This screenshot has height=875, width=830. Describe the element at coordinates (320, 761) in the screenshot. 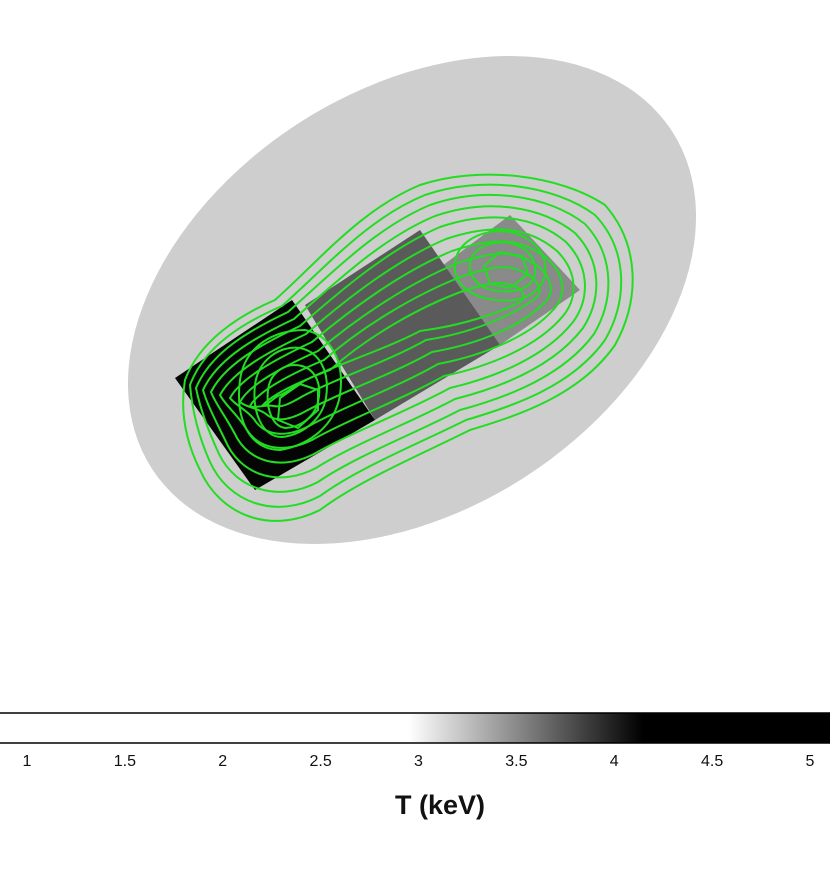

I see `colorbar-tick-label: 2.5` at that location.